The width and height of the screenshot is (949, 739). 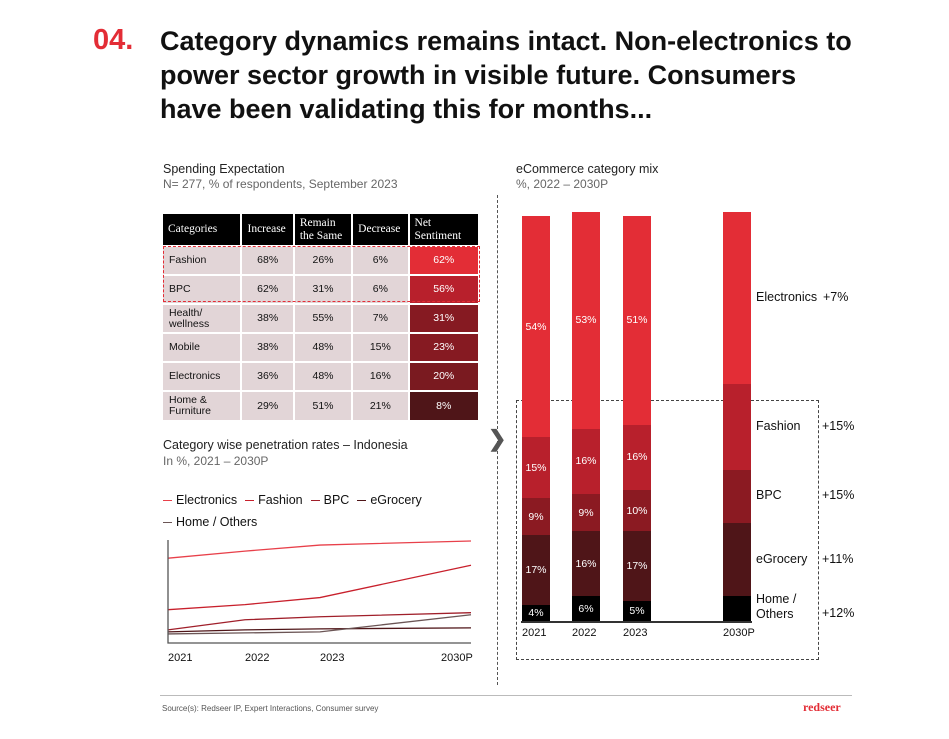 What do you see at coordinates (536, 467) in the screenshot?
I see `bar-value-label: 15%` at bounding box center [536, 467].